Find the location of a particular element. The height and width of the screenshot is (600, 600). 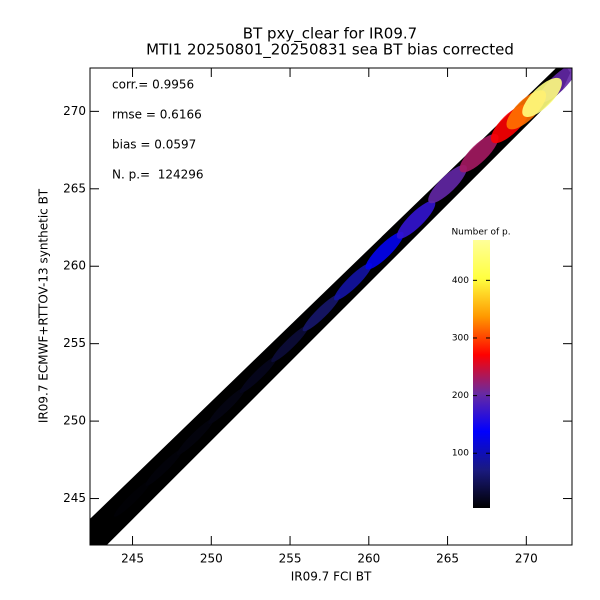

x-tick-label: 270 is located at coordinates (526, 559).